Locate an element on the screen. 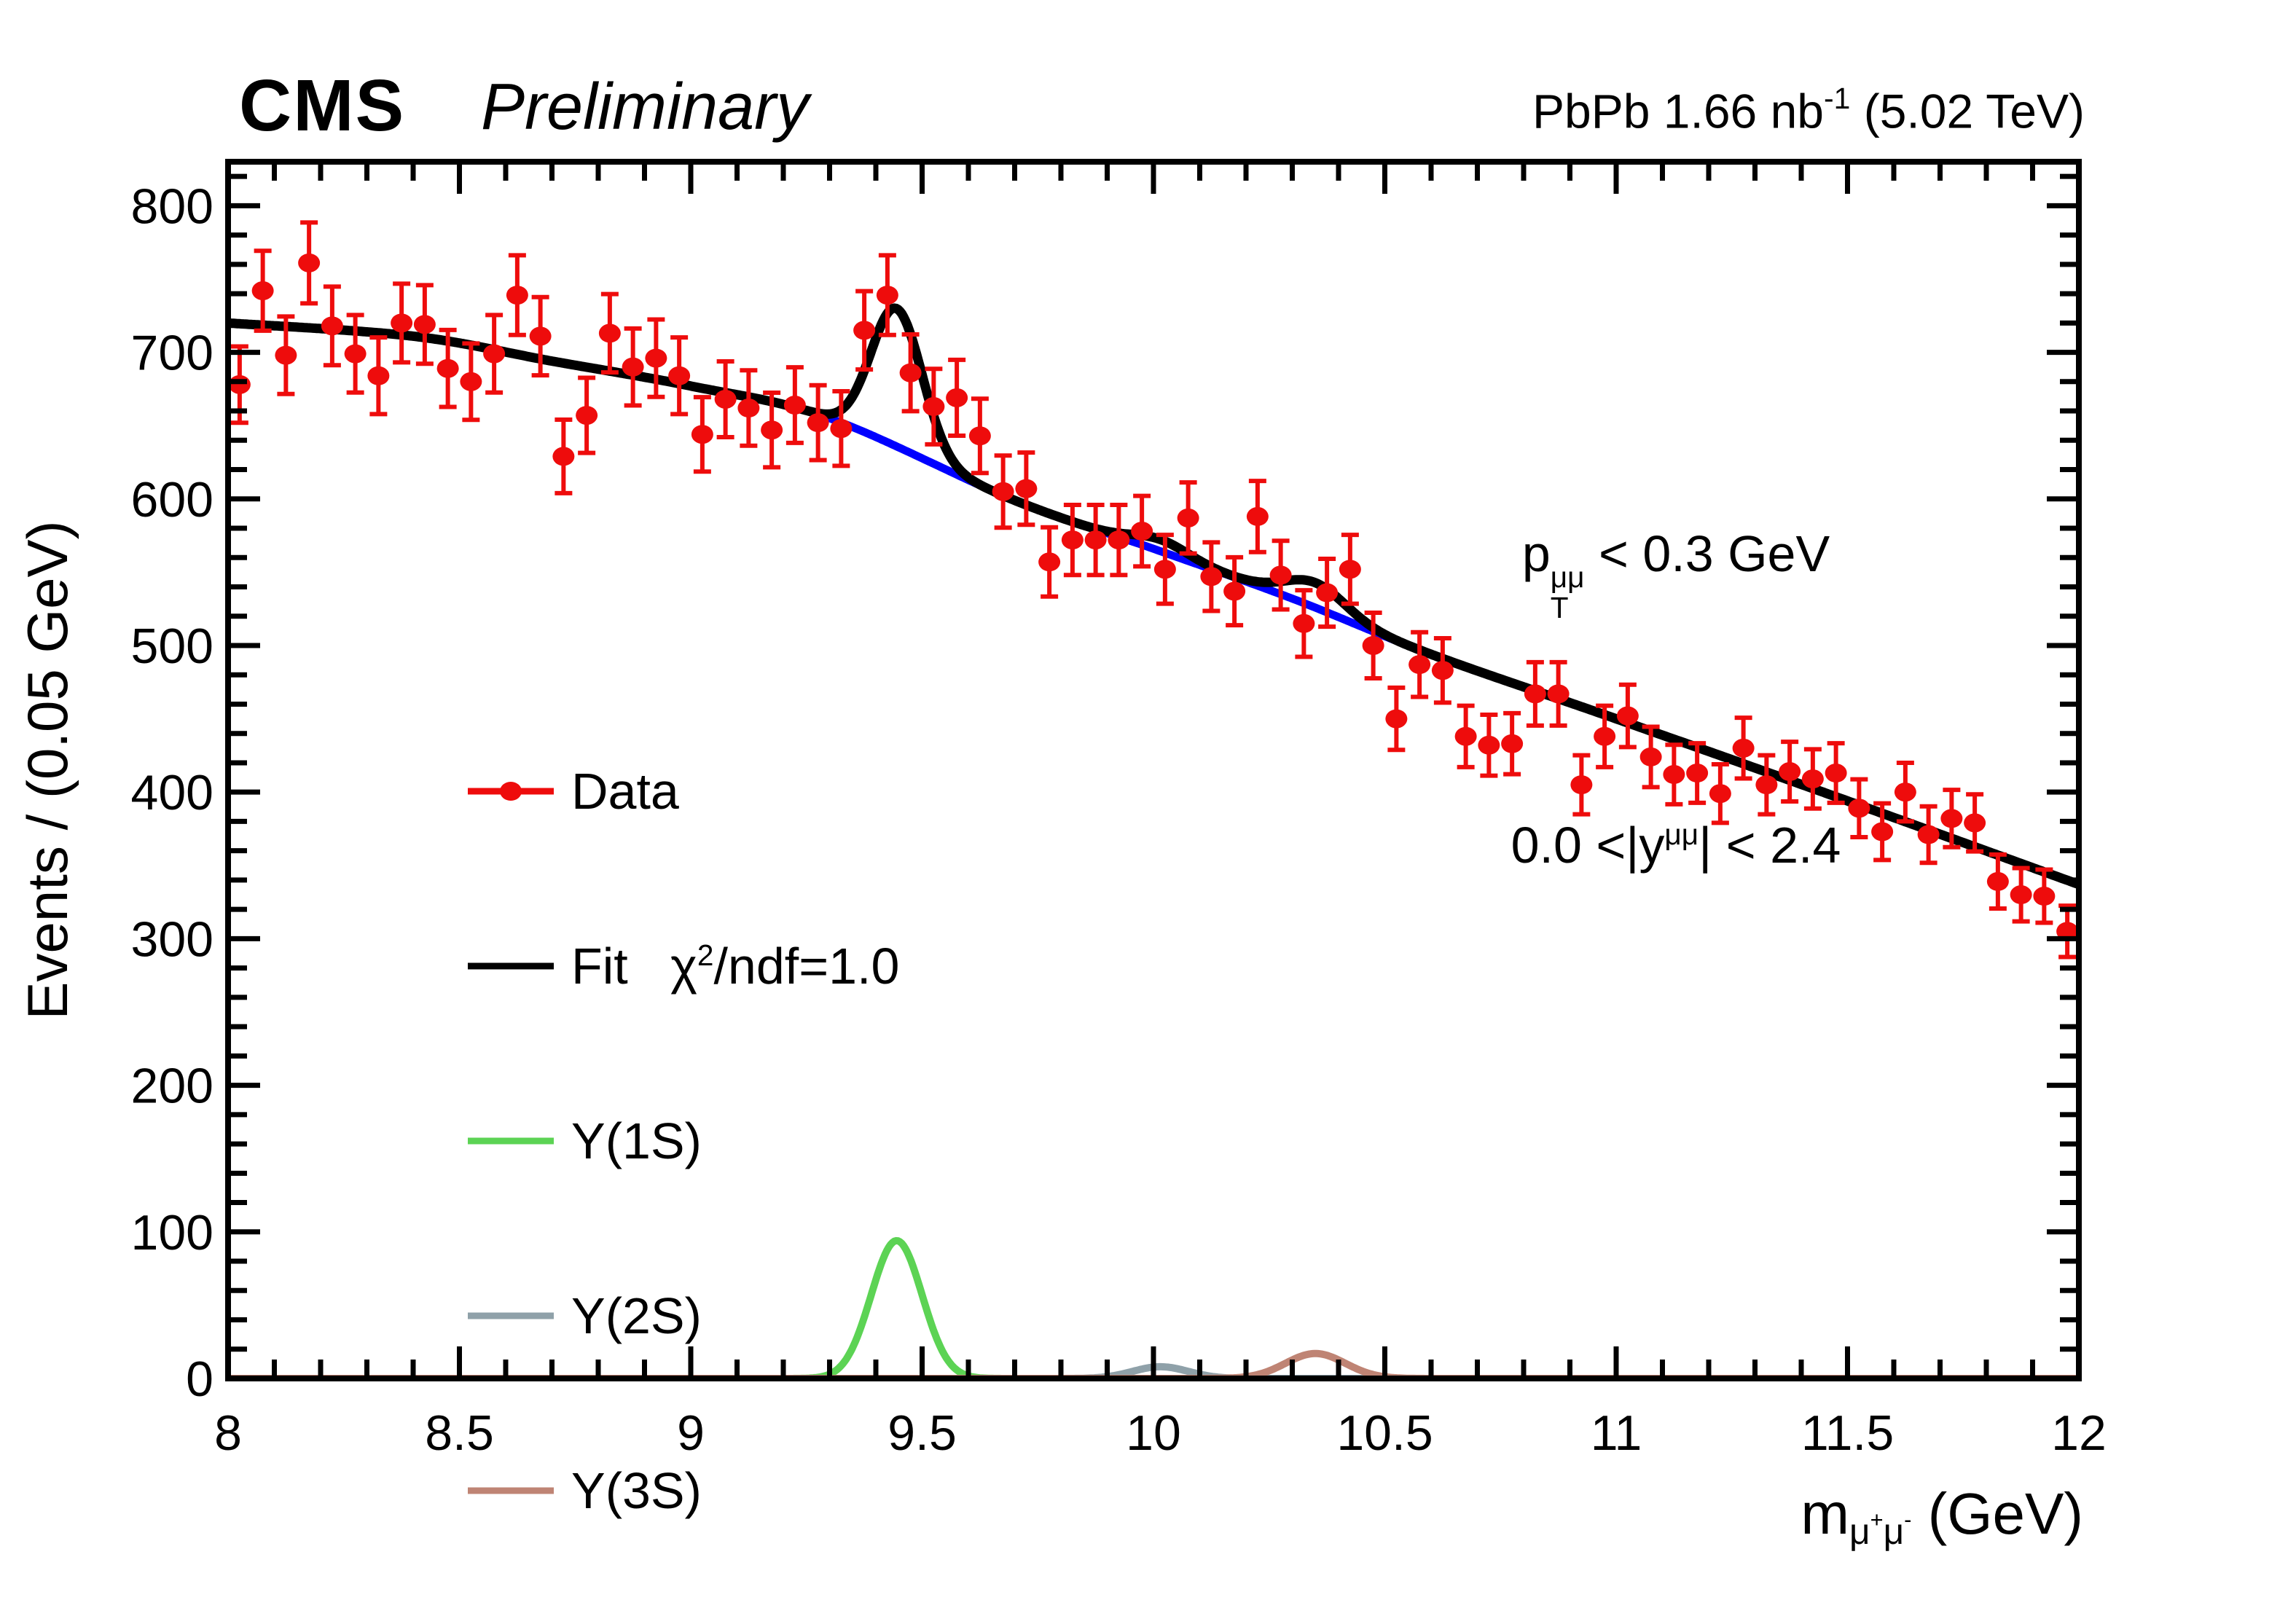 The height and width of the screenshot is (1624, 2296). data-point-bin-9.875 is located at coordinates (1095, 540).